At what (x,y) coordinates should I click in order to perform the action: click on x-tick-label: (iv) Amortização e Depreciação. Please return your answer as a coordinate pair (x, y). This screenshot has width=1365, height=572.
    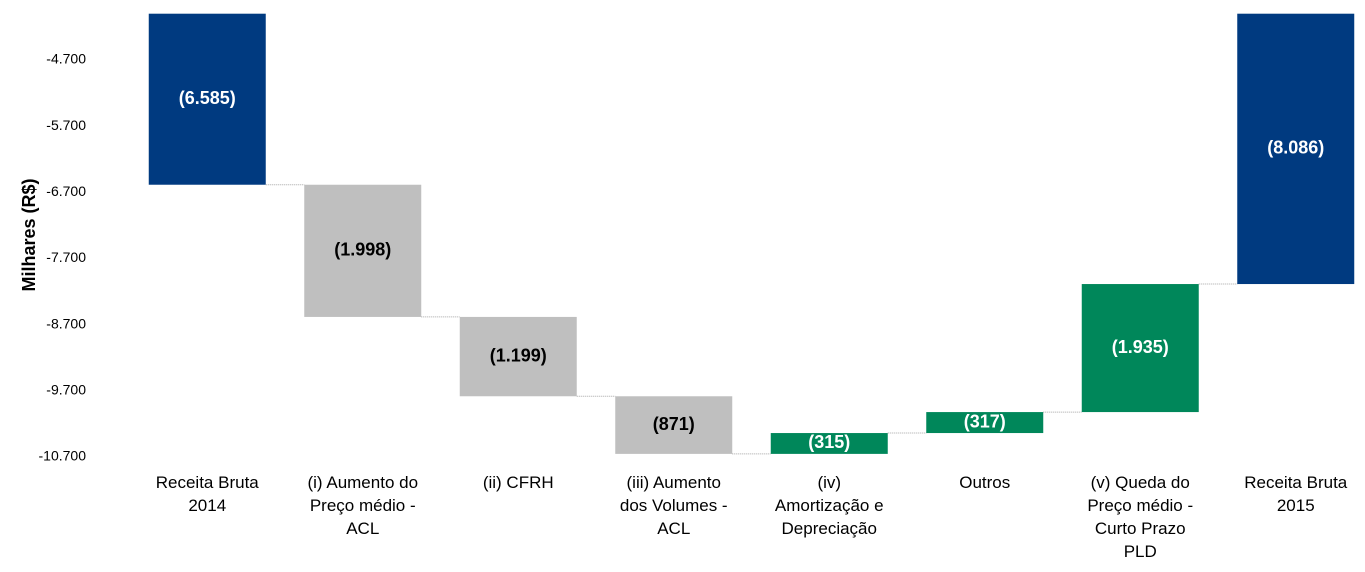
    Looking at the image, I should click on (829, 505).